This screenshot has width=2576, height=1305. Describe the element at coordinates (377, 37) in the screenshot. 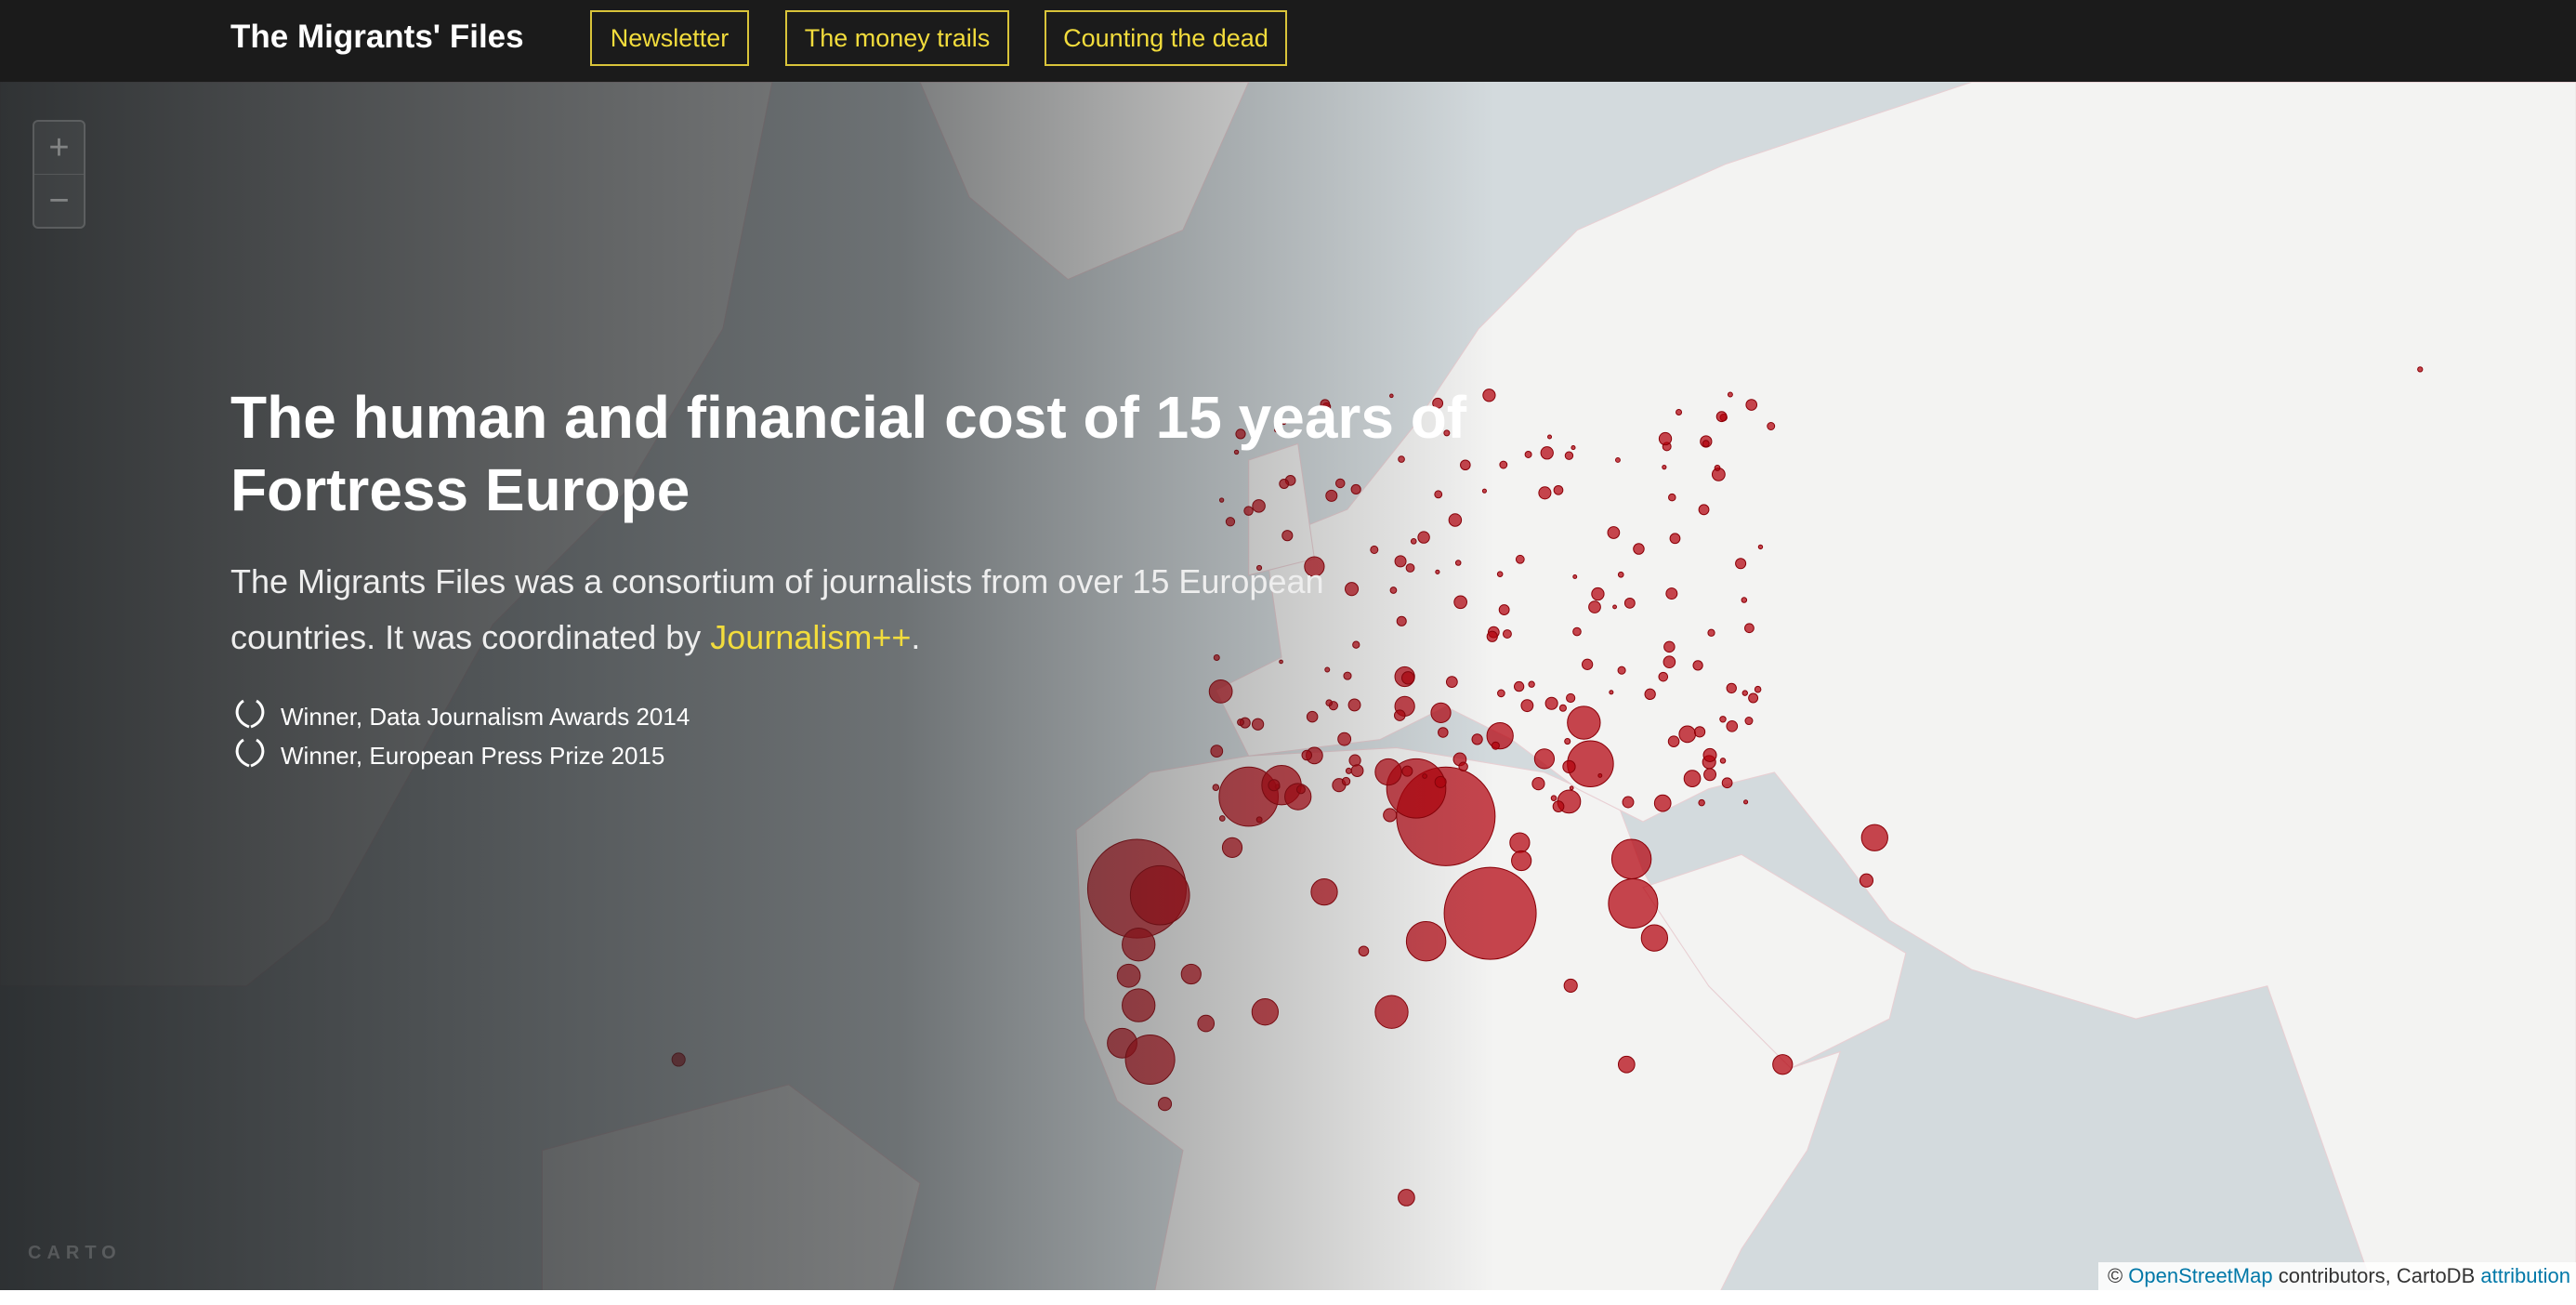

I see `brand: The Migrants' Files` at that location.